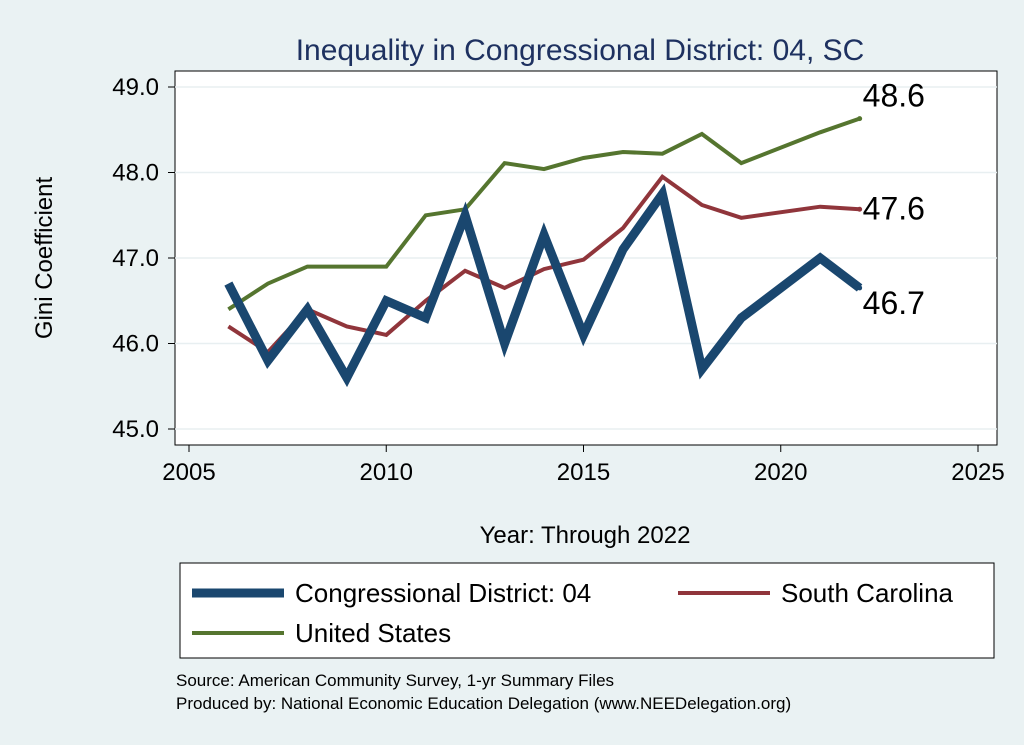  I want to click on y-tick-label: 47.0, so click(135, 258).